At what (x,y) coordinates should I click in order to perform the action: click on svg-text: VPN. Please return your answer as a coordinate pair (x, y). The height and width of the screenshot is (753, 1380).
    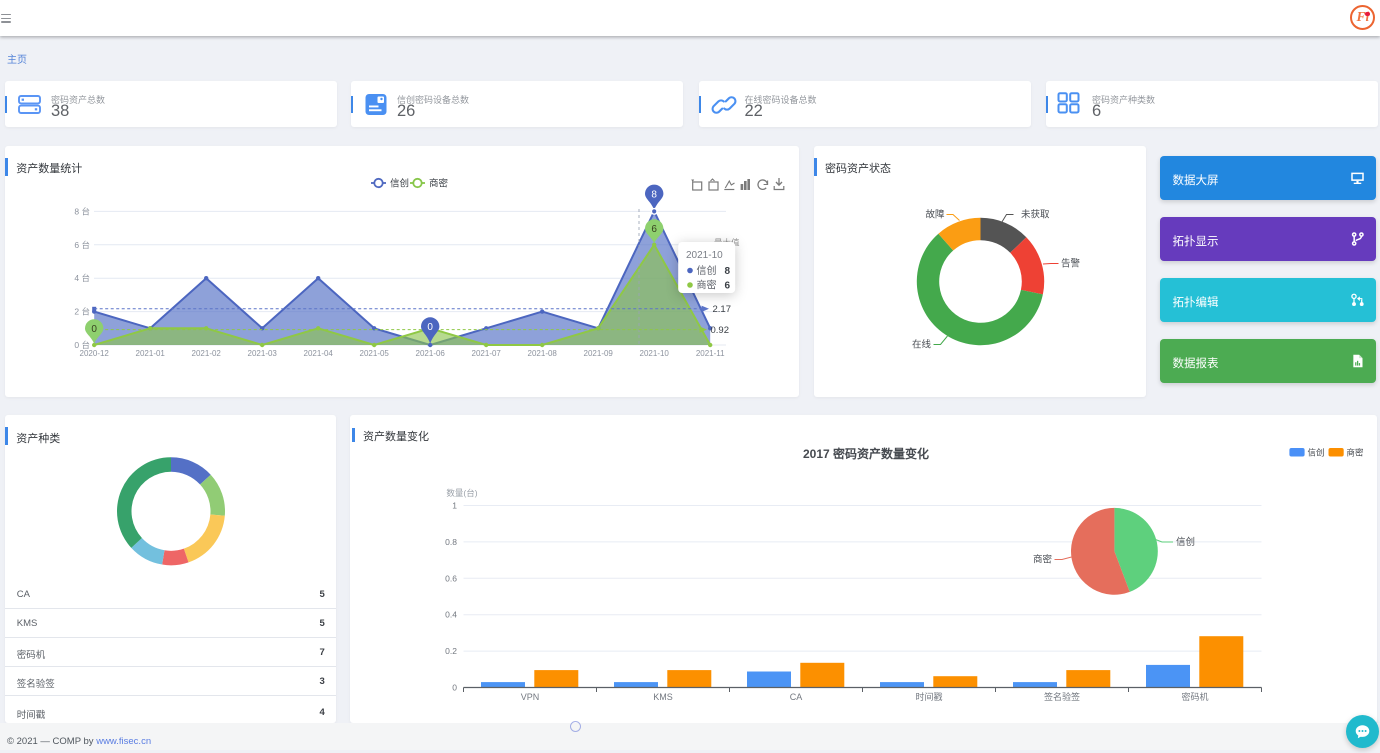
    Looking at the image, I should click on (530, 697).